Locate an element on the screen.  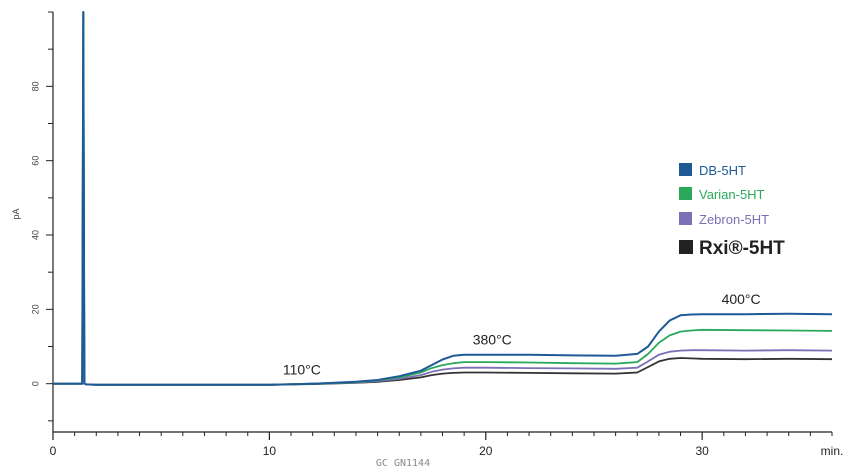
x-minor-ticks is located at coordinates (453, 434).